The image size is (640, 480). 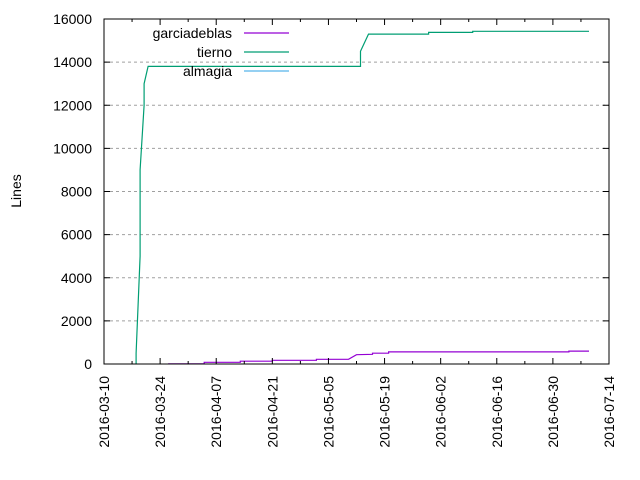 What do you see at coordinates (76, 192) in the screenshot?
I see `y-tick-label: 8000` at bounding box center [76, 192].